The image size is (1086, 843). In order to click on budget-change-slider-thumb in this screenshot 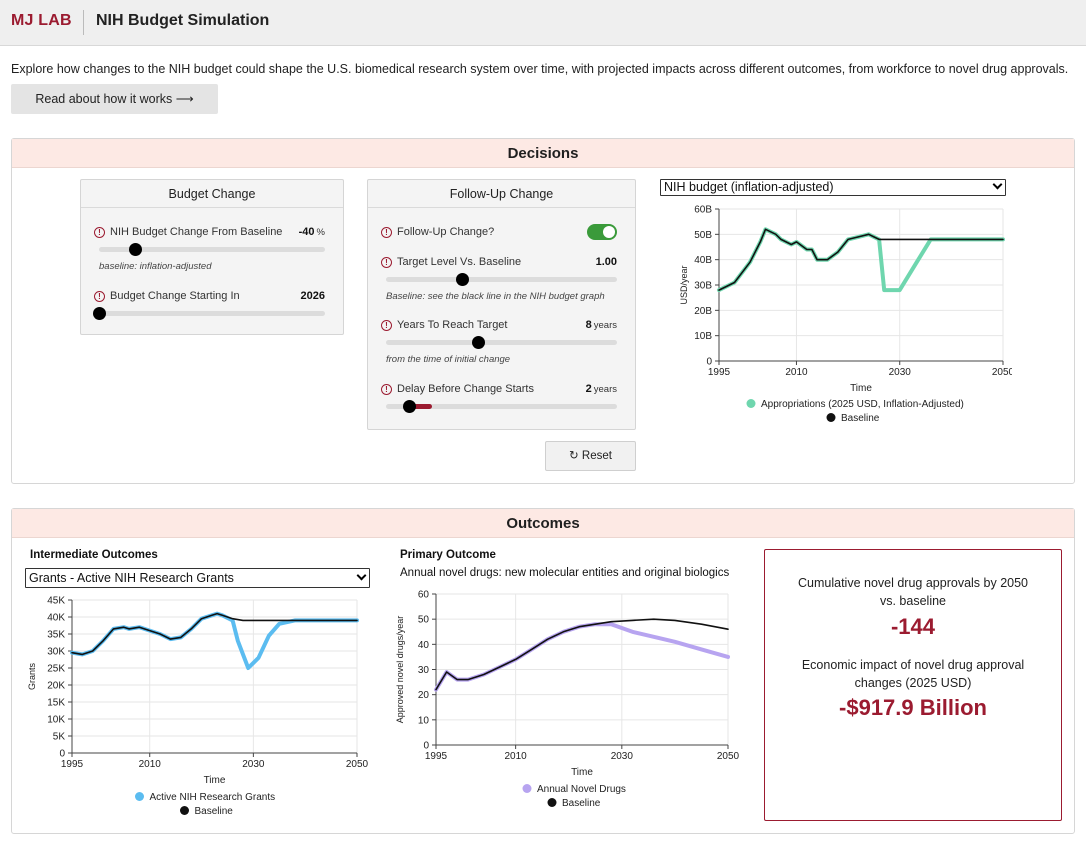, I will do `click(136, 249)`.